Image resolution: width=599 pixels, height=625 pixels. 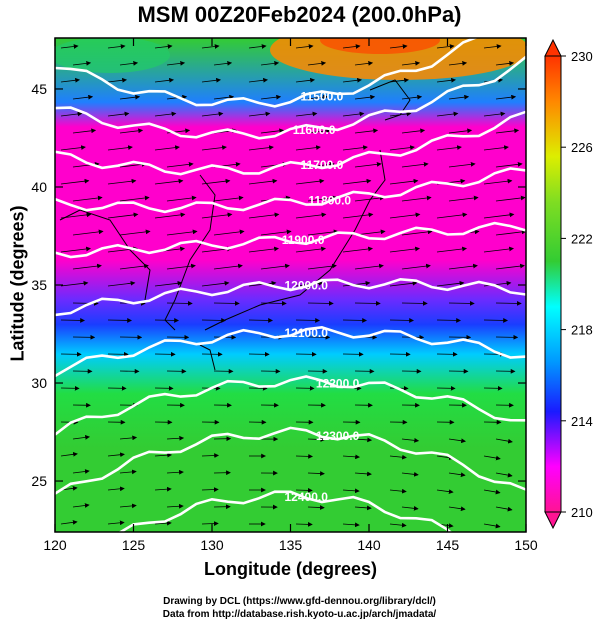 What do you see at coordinates (553, 284) in the screenshot?
I see `colorbar-bar` at bounding box center [553, 284].